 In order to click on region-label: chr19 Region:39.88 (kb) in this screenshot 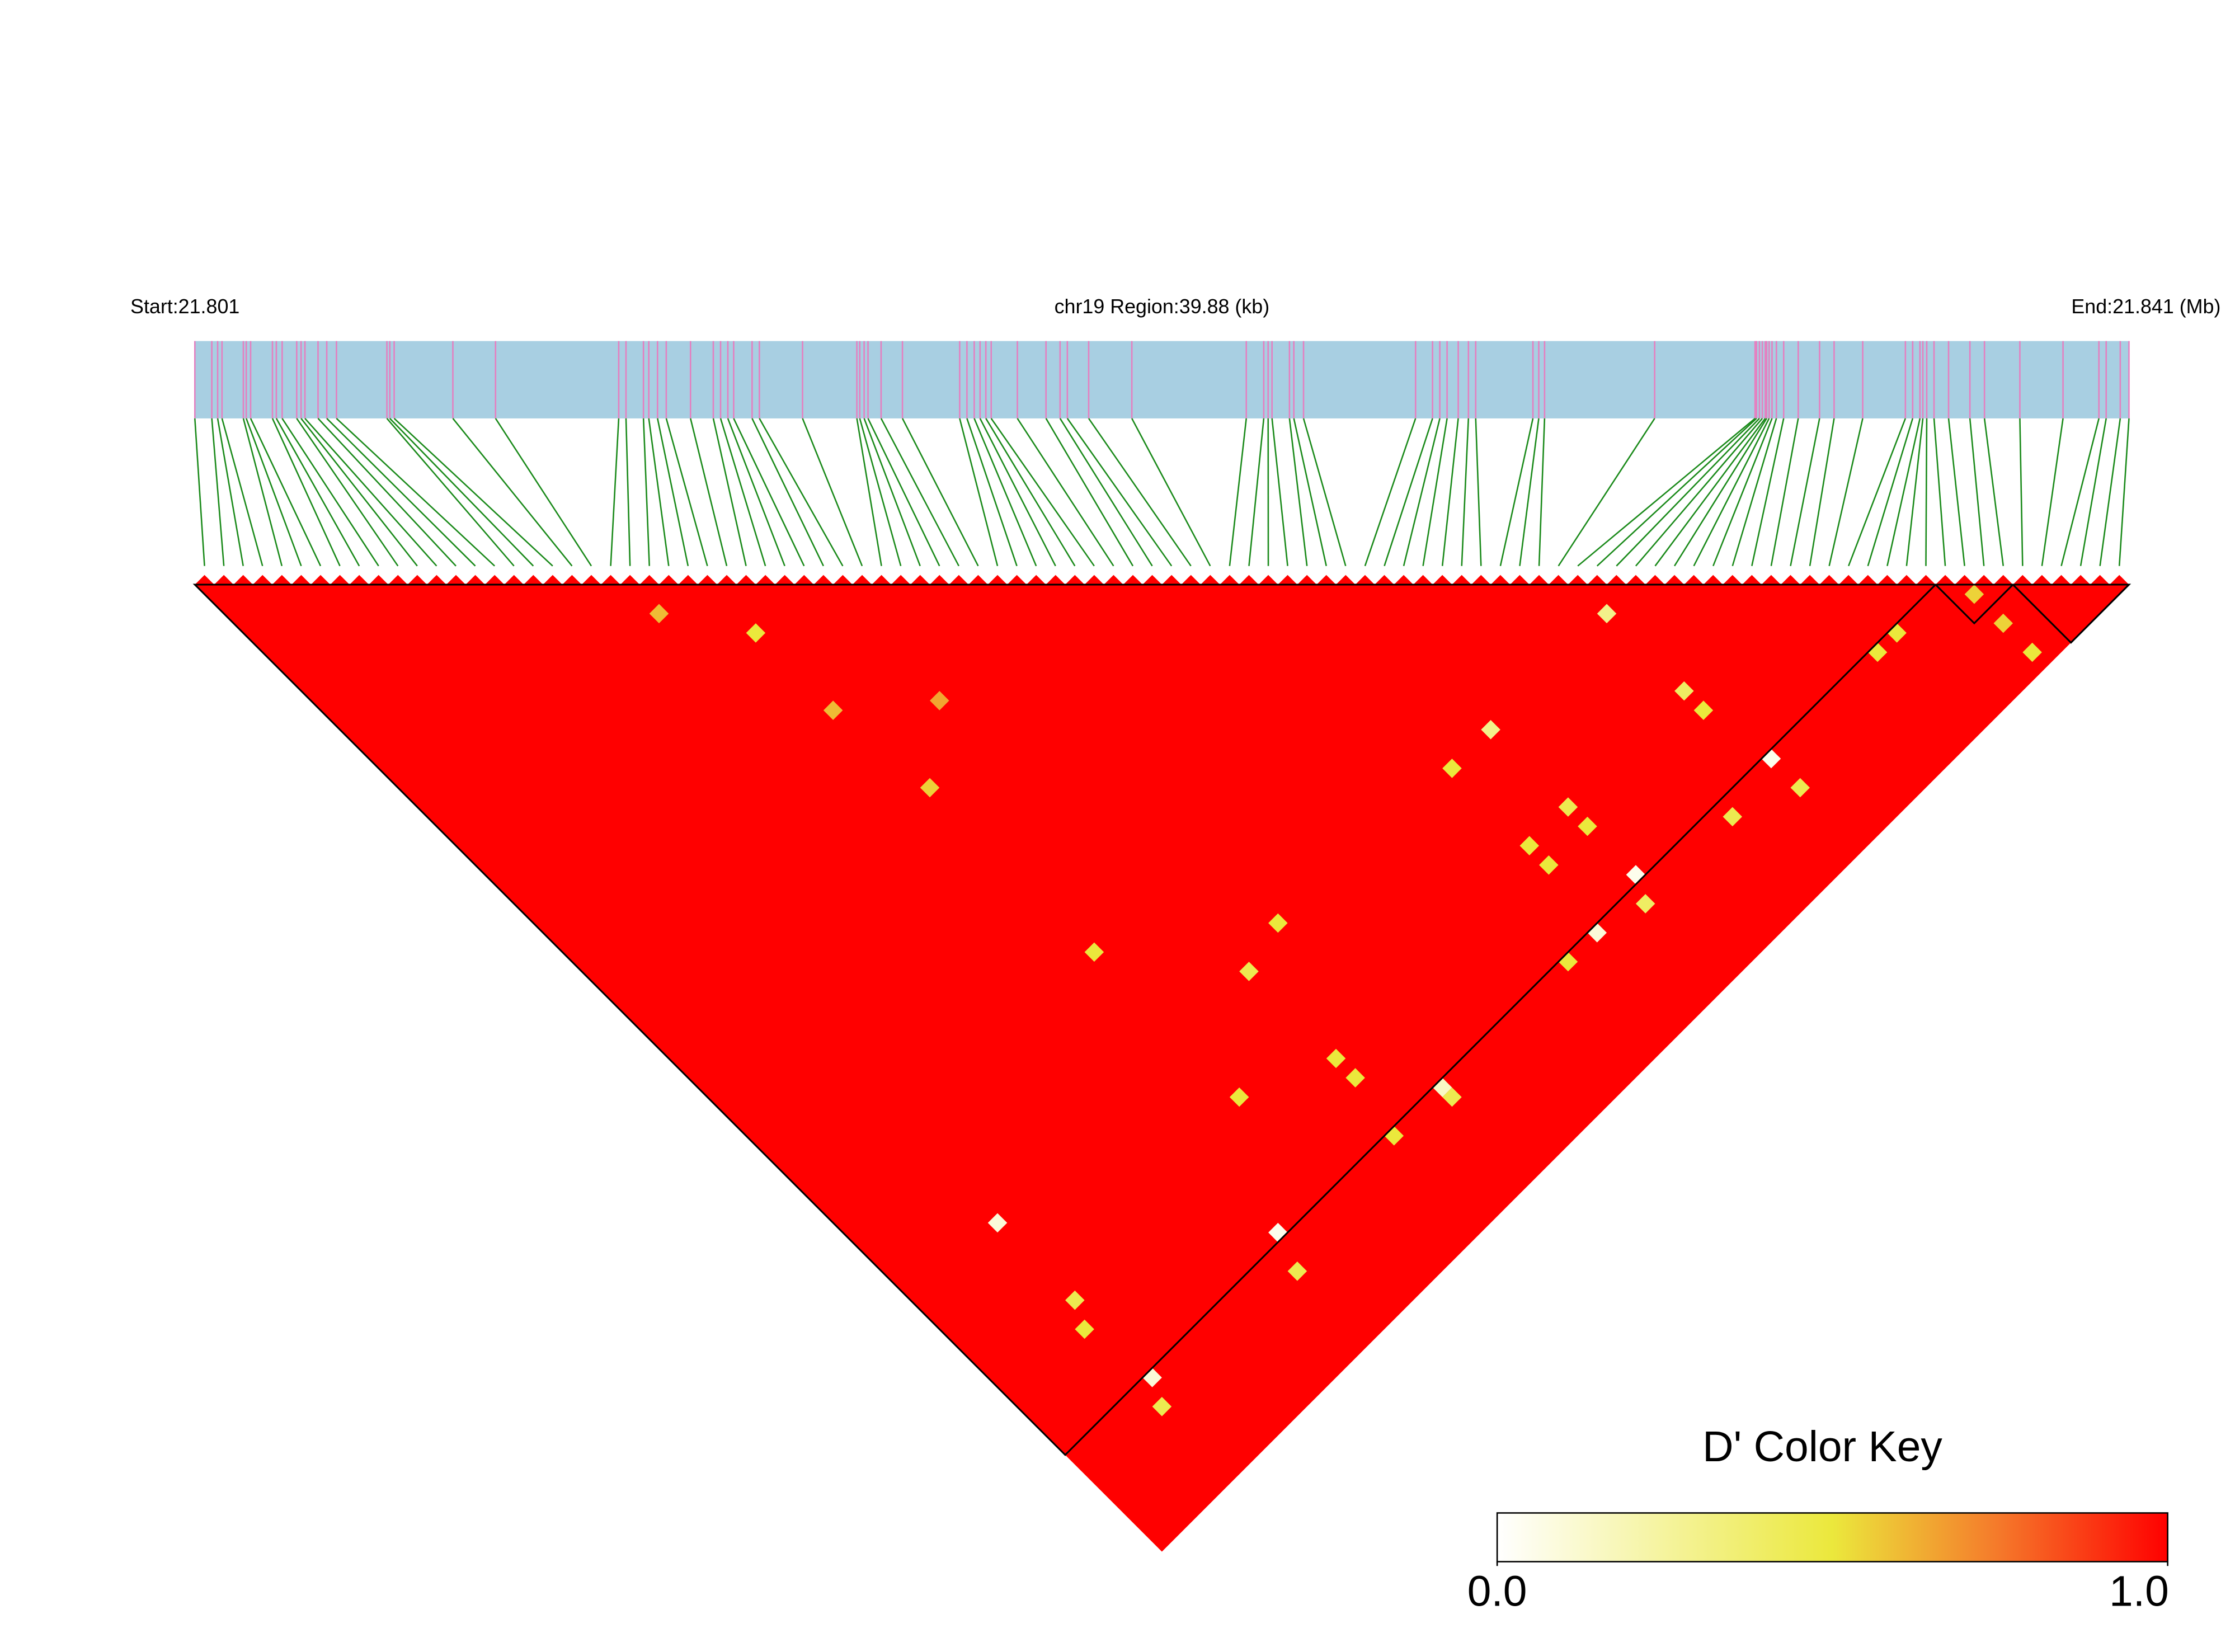, I will do `click(1162, 306)`.